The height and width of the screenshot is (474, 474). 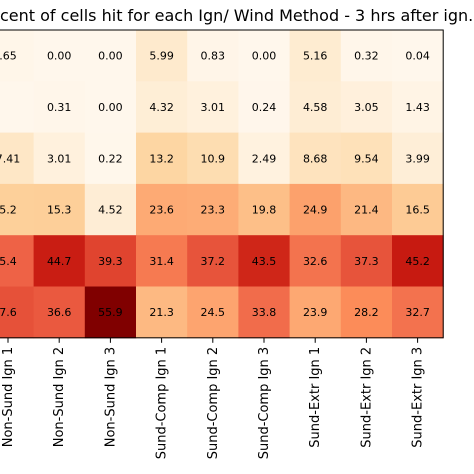 I want to click on x-tick-label: Sund-Extr Ign 2, so click(x=366, y=397).